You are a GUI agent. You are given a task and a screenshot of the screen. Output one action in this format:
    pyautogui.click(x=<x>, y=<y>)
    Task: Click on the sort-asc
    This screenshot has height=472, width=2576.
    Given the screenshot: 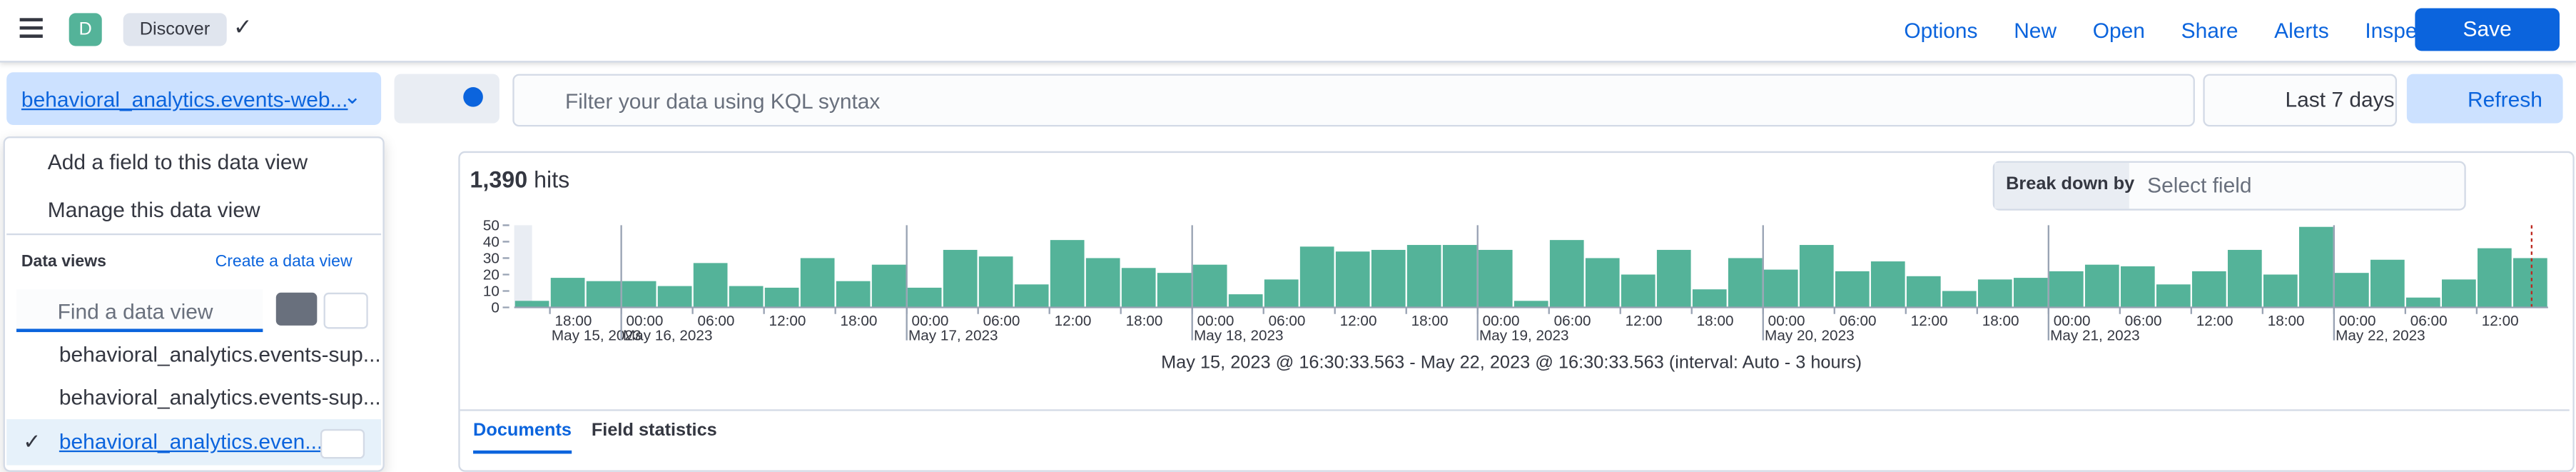 What is the action you would take?
    pyautogui.click(x=296, y=309)
    